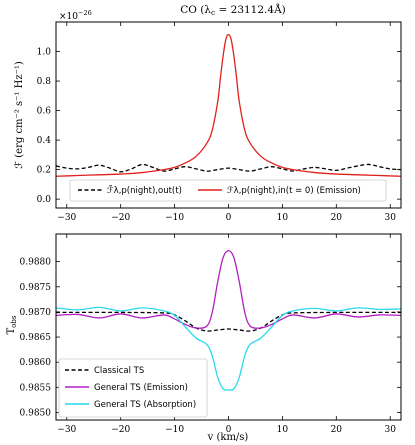 This screenshot has height=445, width=415. What do you see at coordinates (229, 218) in the screenshot?
I see `flux-x-tick-label: 0` at bounding box center [229, 218].